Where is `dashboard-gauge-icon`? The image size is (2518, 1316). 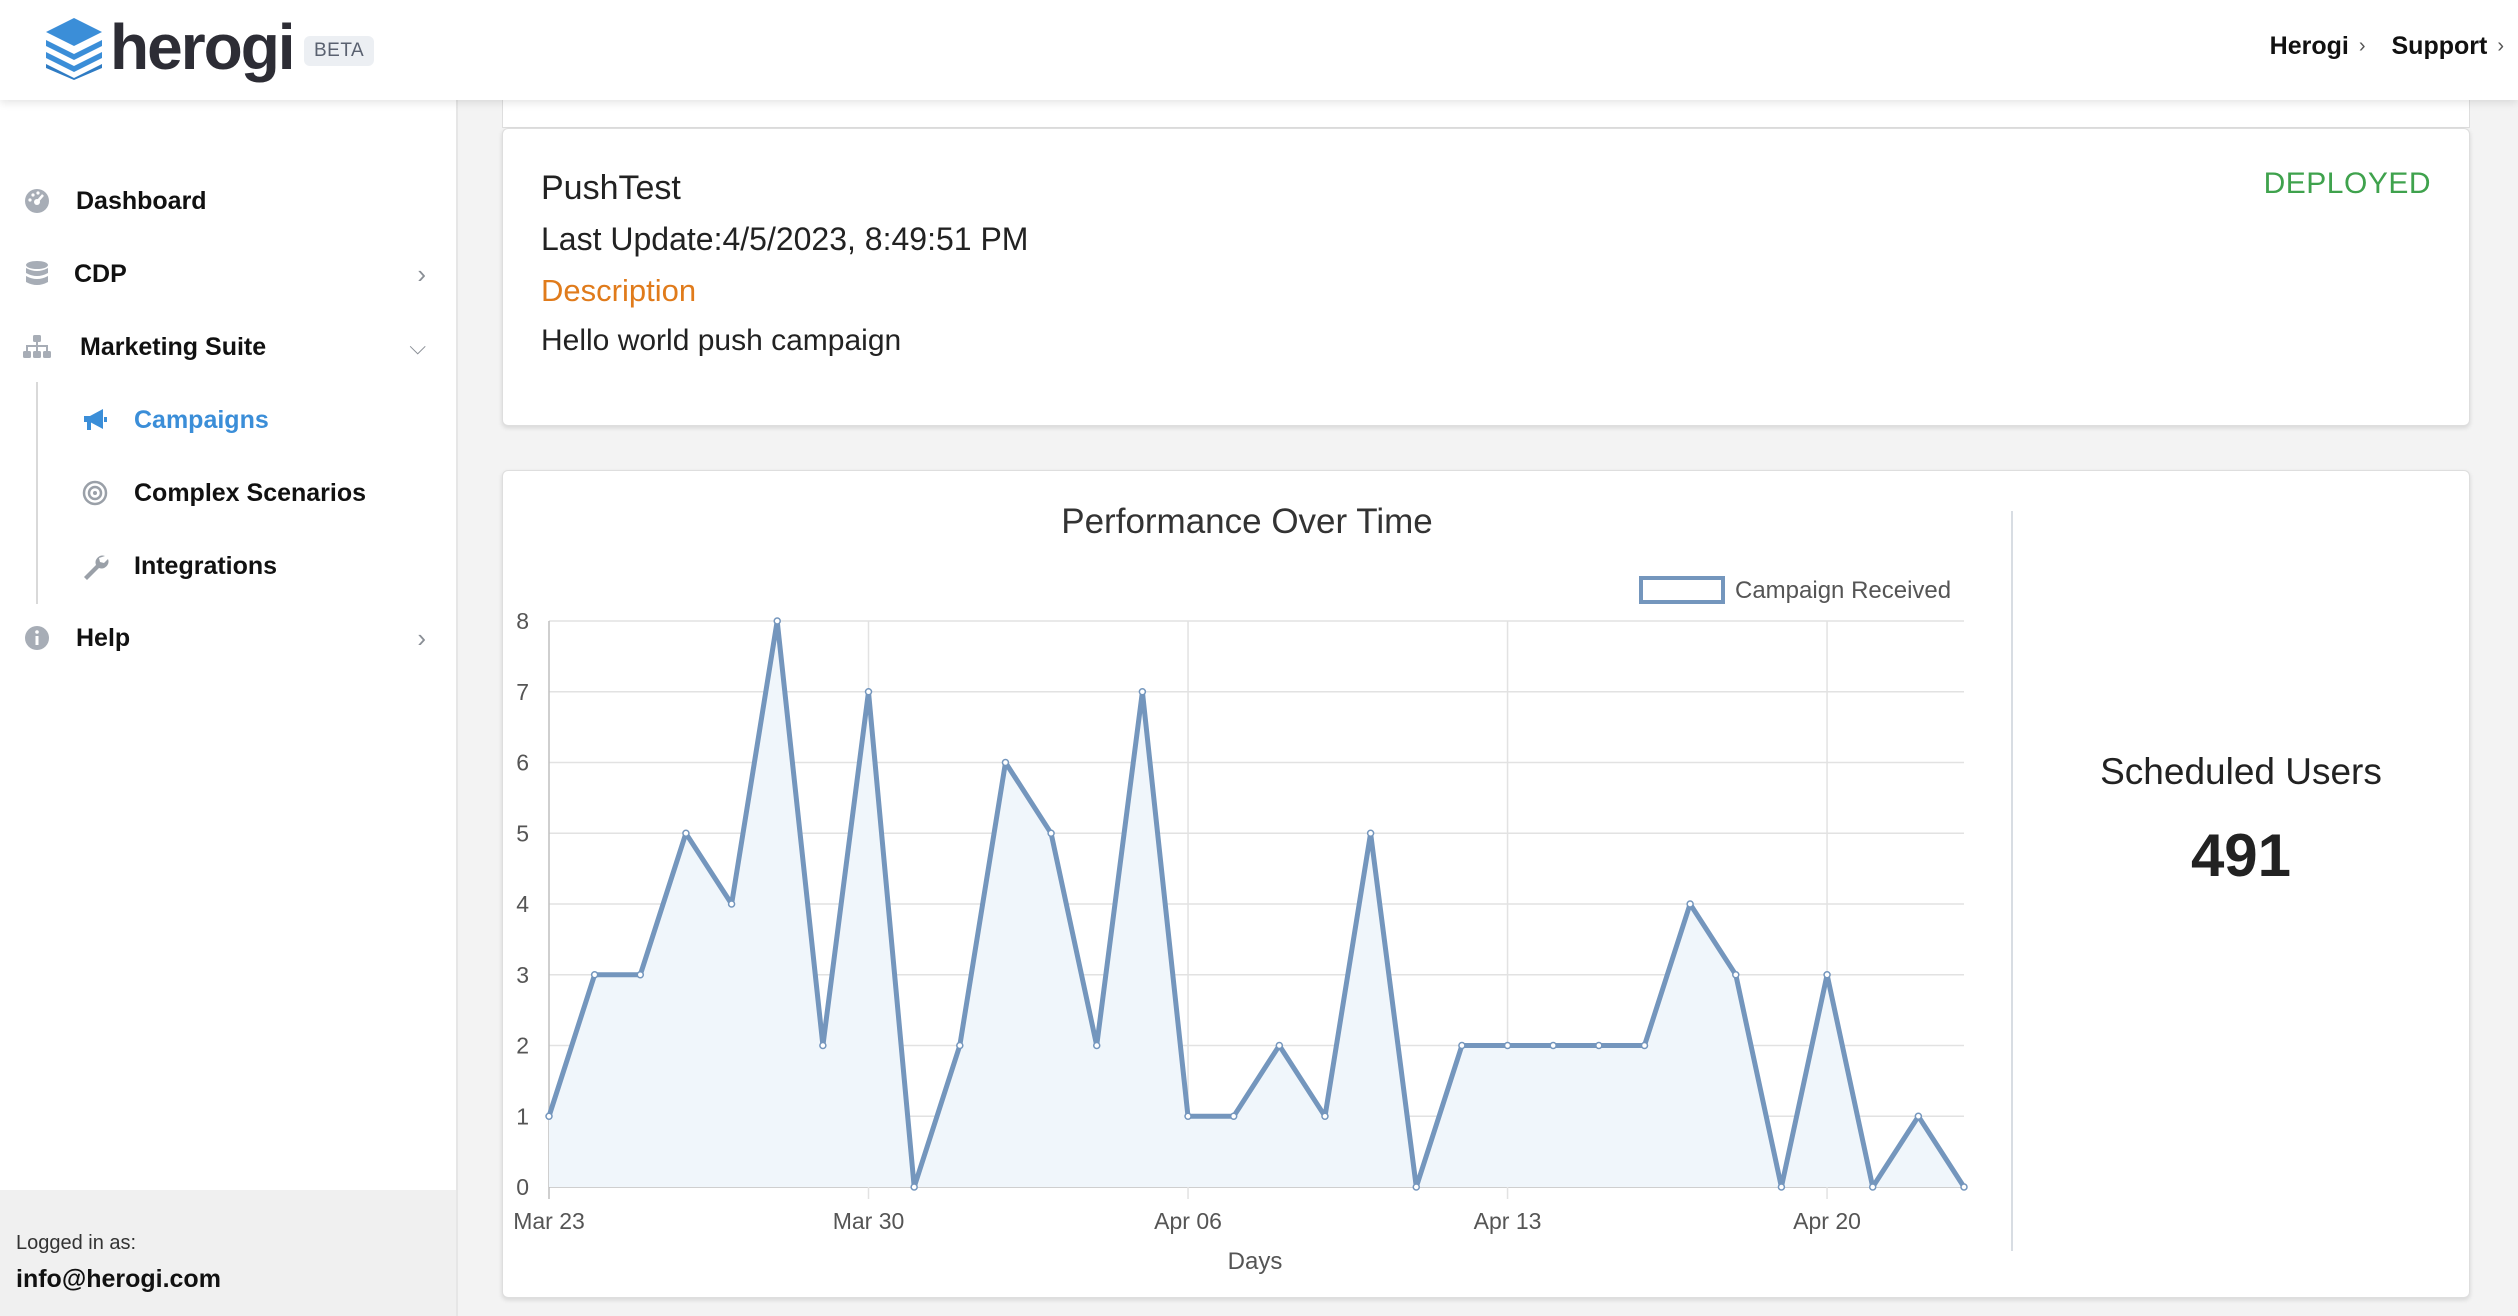 dashboard-gauge-icon is located at coordinates (37, 201).